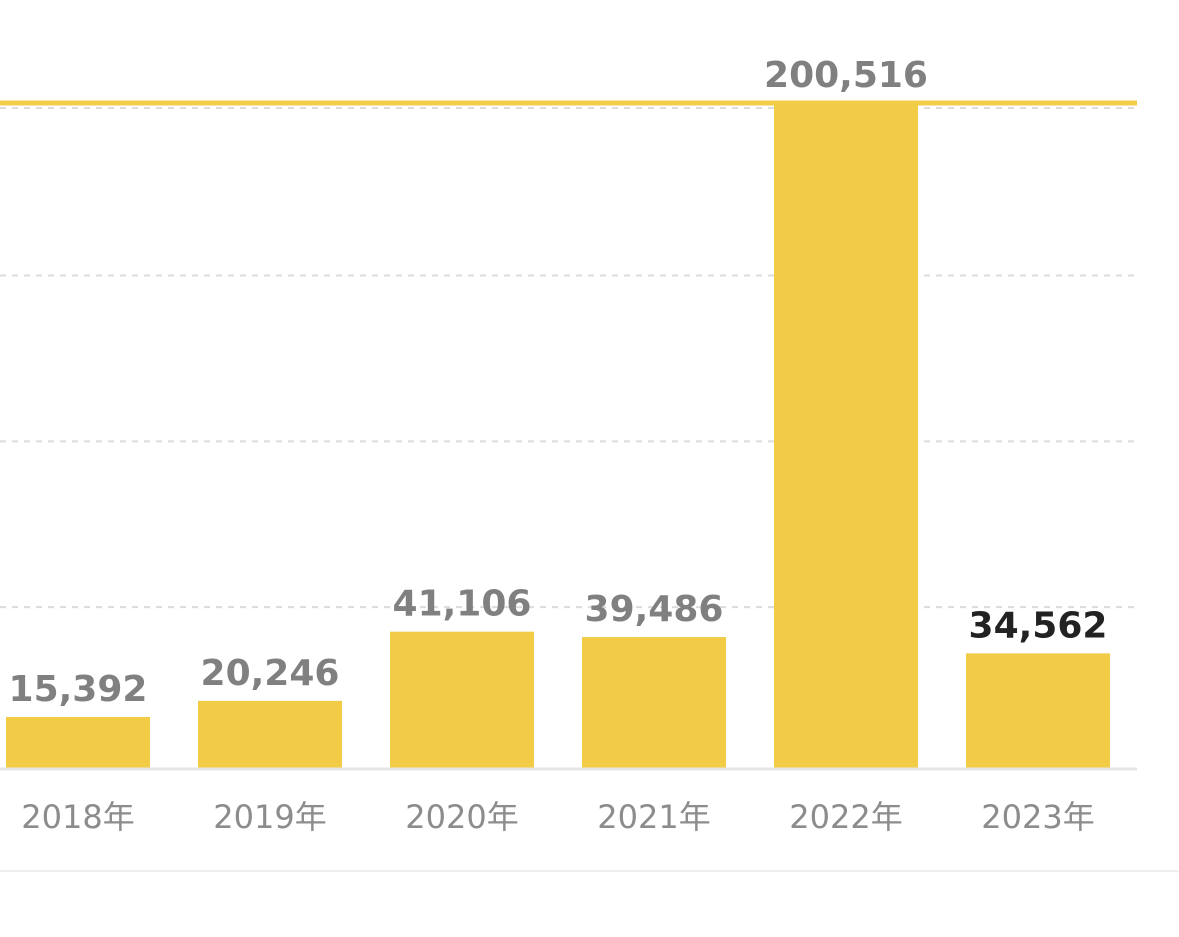 The width and height of the screenshot is (1179, 937). Describe the element at coordinates (270, 673) in the screenshot. I see `bar-value-label: 20,246` at that location.